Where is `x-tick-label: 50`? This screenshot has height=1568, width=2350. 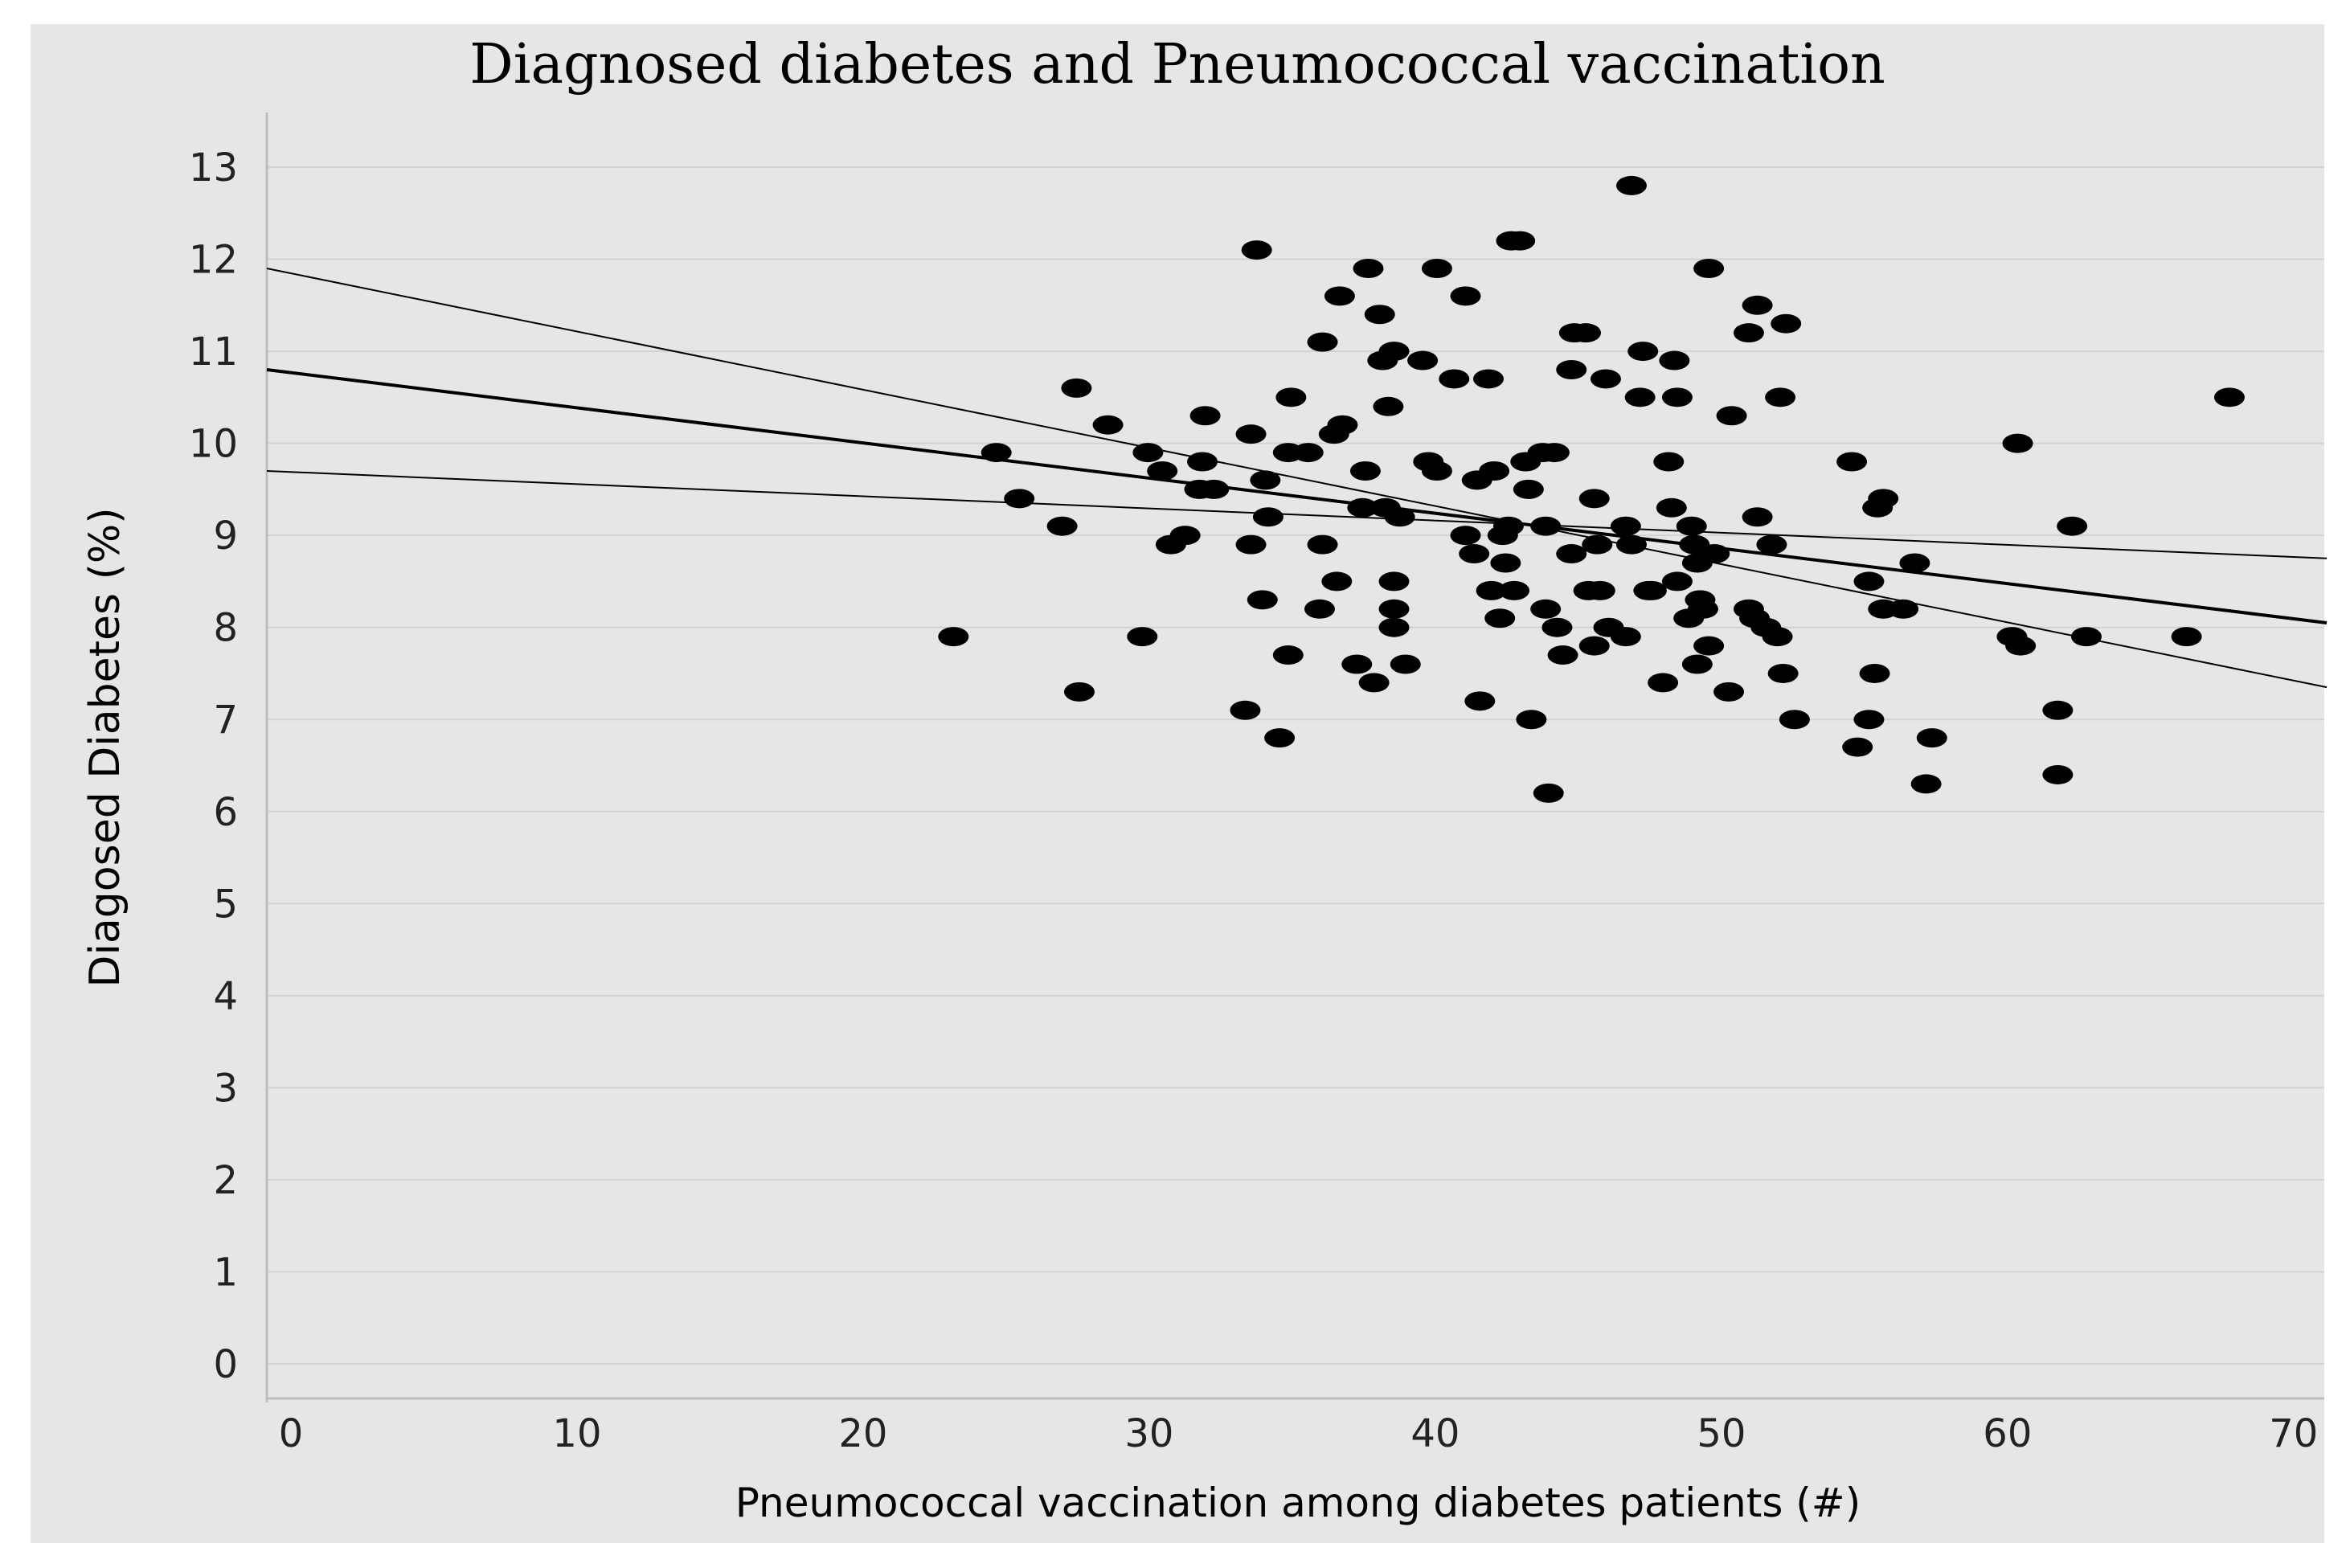 x-tick-label: 50 is located at coordinates (1722, 1433).